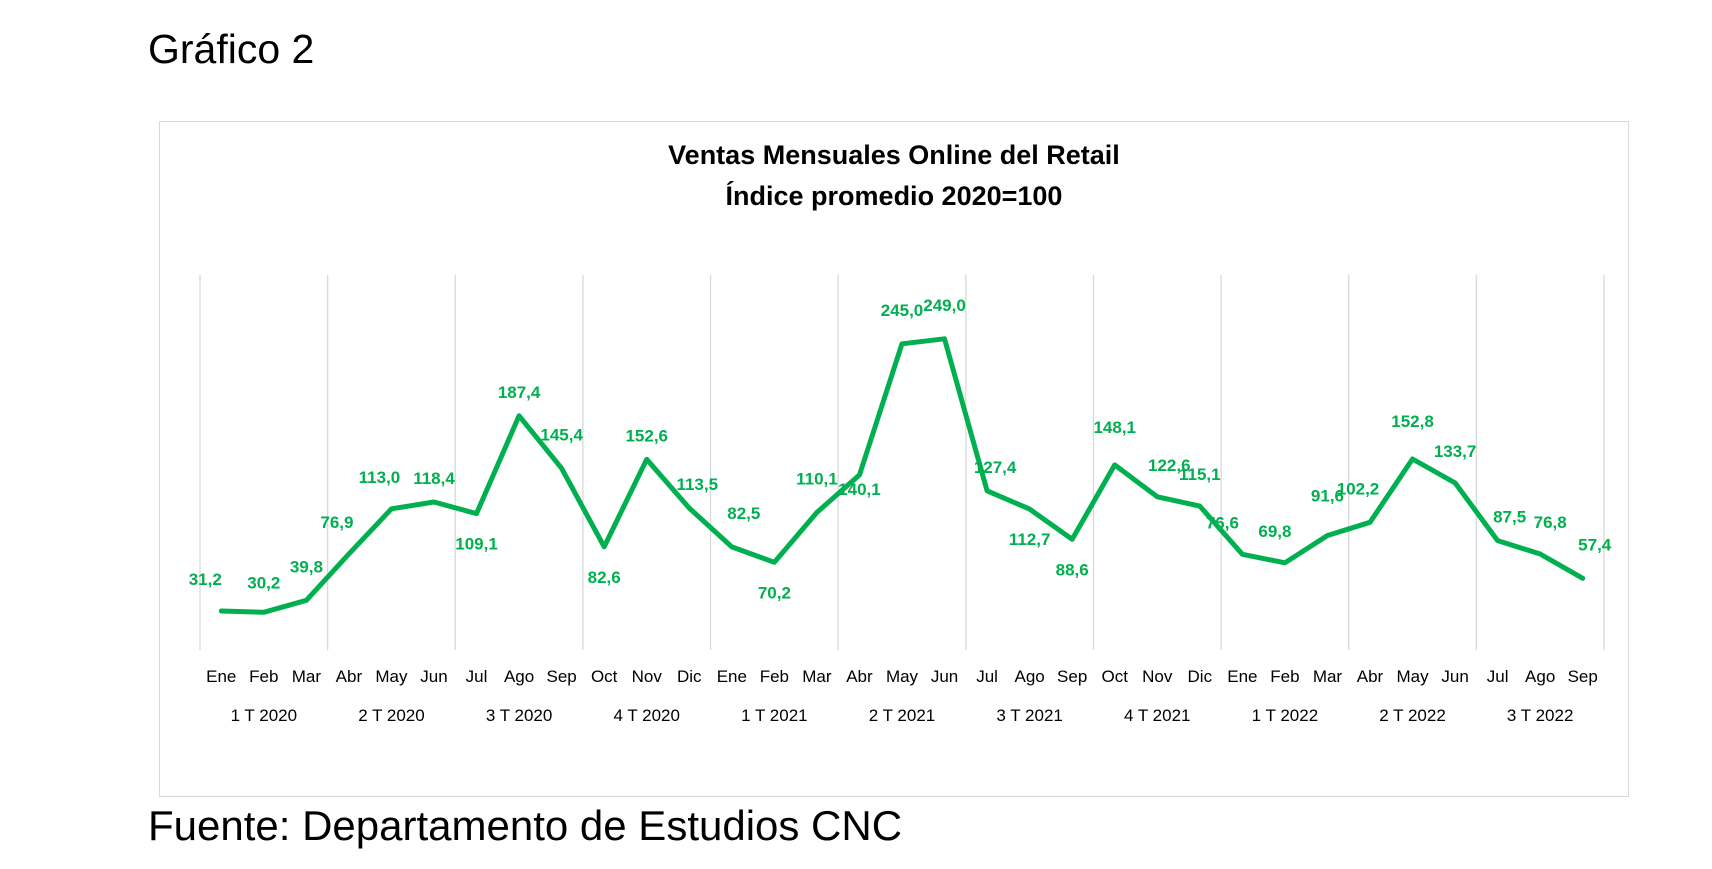 The image size is (1712, 869). What do you see at coordinates (380, 477) in the screenshot?
I see `data-label: 113,0` at bounding box center [380, 477].